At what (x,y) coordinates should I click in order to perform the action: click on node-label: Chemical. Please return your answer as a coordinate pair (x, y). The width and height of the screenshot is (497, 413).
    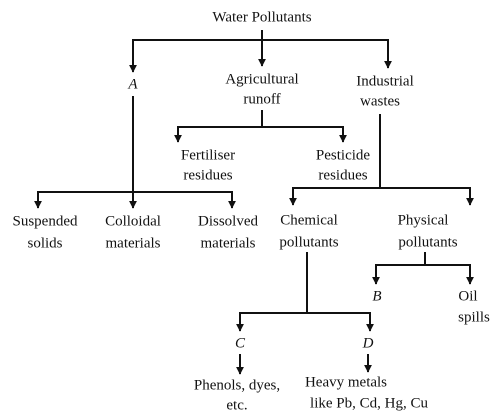
    Looking at the image, I should click on (308, 220).